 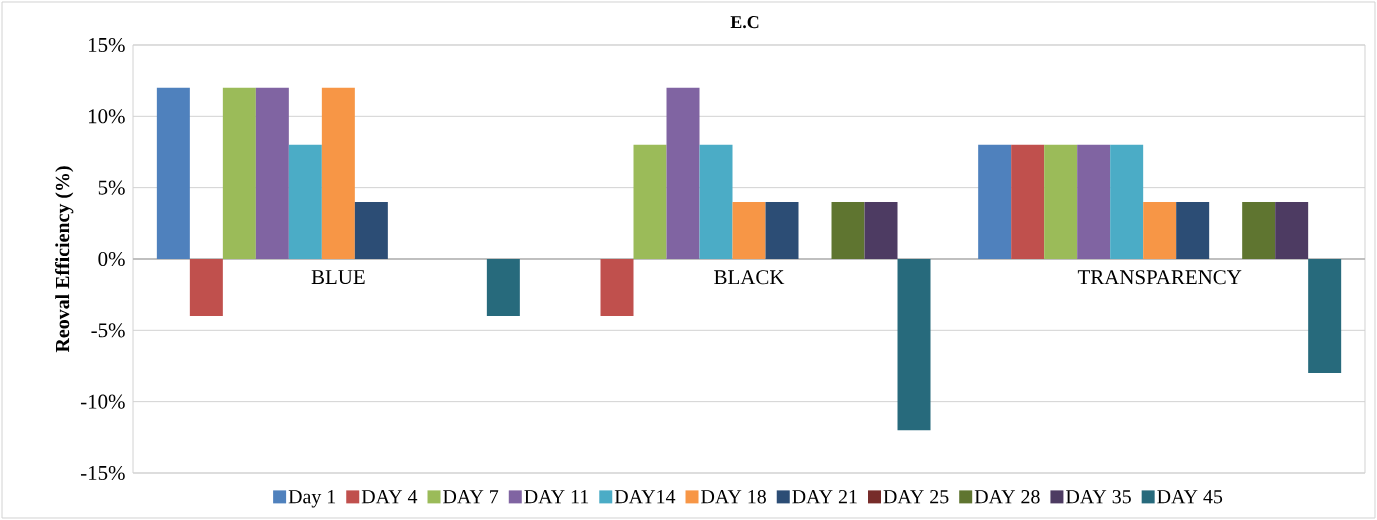 What do you see at coordinates (733, 497) in the screenshot?
I see `legend-label: DAY 18` at bounding box center [733, 497].